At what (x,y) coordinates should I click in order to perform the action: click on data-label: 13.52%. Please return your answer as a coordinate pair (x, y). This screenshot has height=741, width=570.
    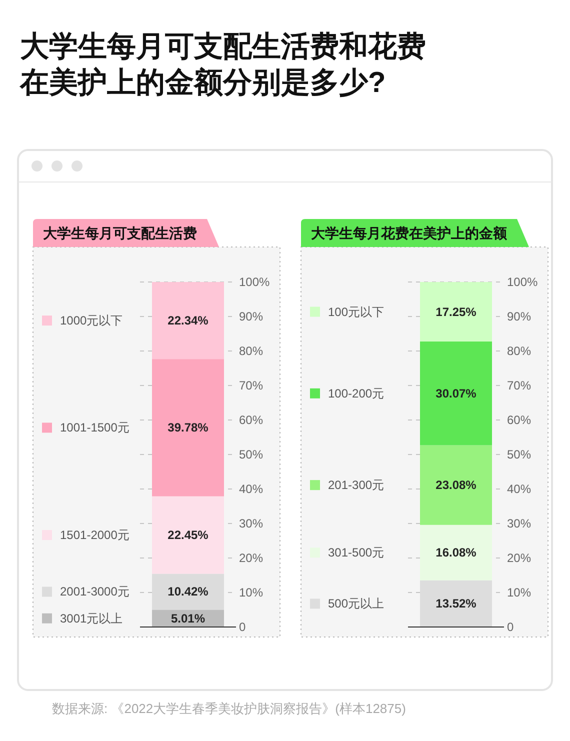
    Looking at the image, I should click on (456, 603).